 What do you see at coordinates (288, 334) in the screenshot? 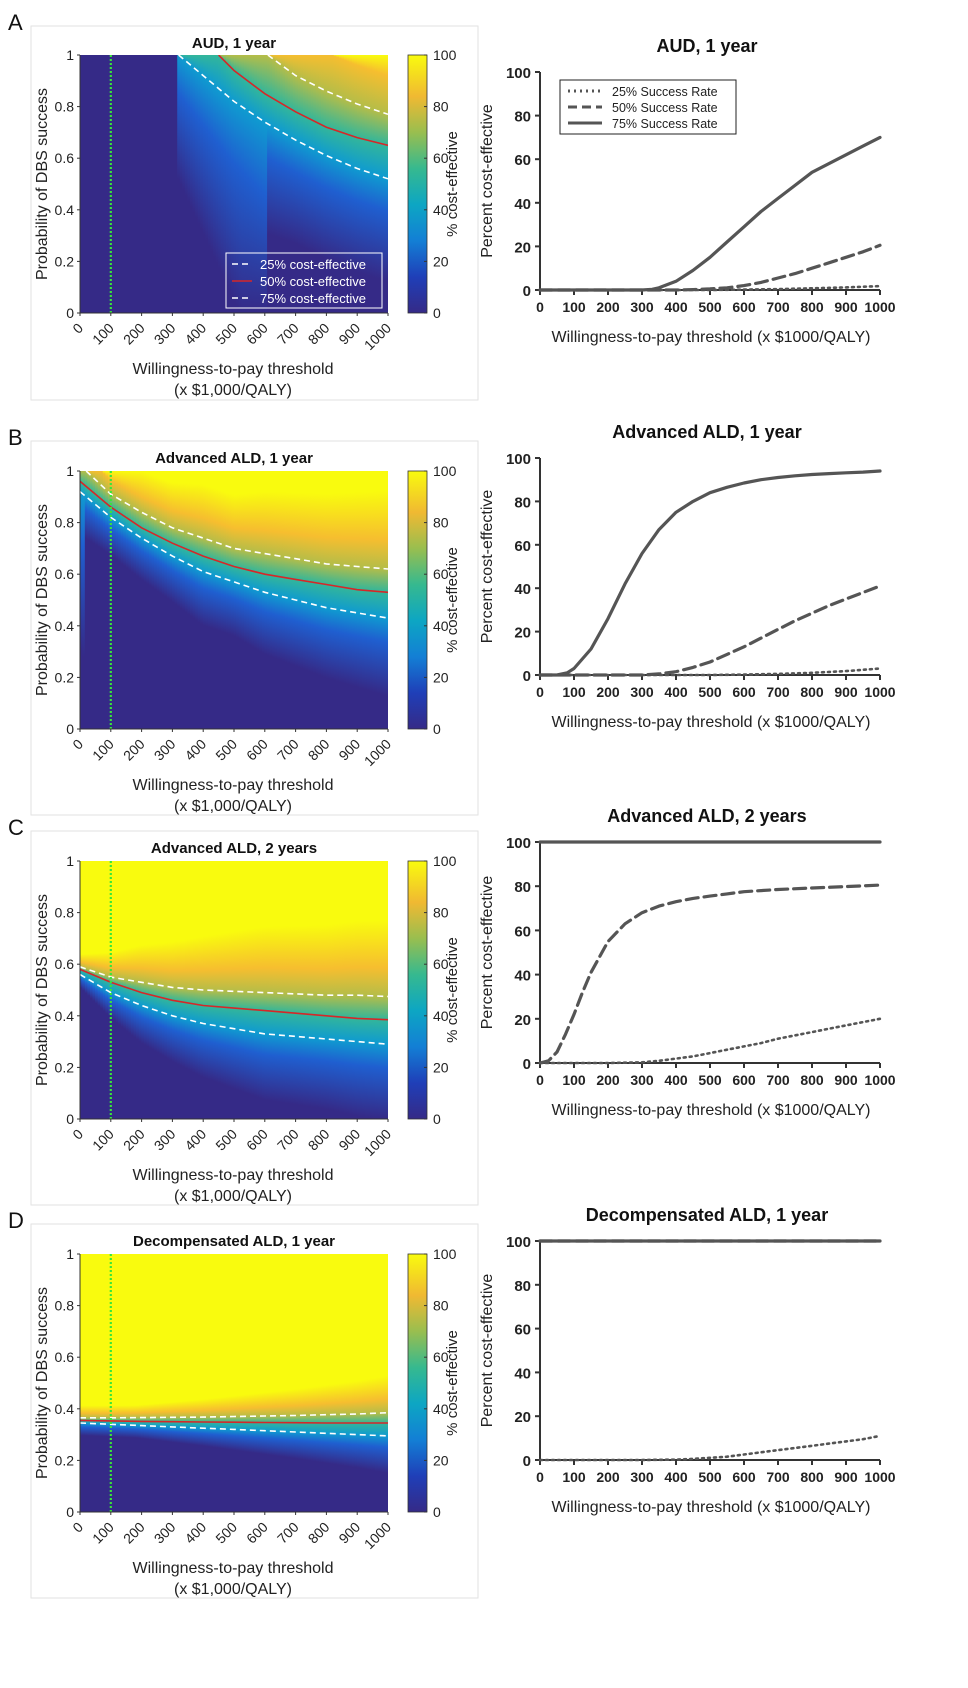
I see `x-tick-label: 700` at bounding box center [288, 334].